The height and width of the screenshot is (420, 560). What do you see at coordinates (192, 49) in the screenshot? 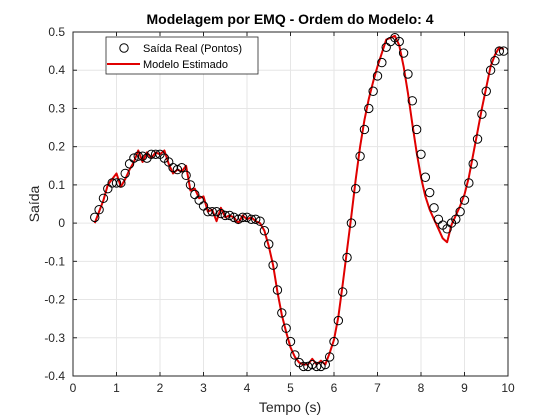
I see `legend-label-real: Saída Real (Pontos)` at bounding box center [192, 49].